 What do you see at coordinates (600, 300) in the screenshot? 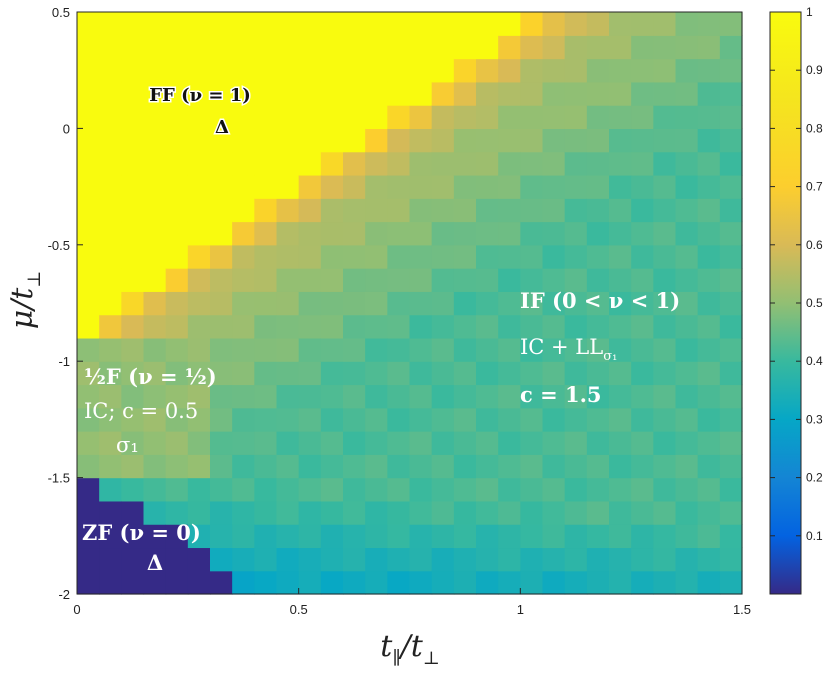
I see `svg-text: IF (0 < ν < 1)` at bounding box center [600, 300].